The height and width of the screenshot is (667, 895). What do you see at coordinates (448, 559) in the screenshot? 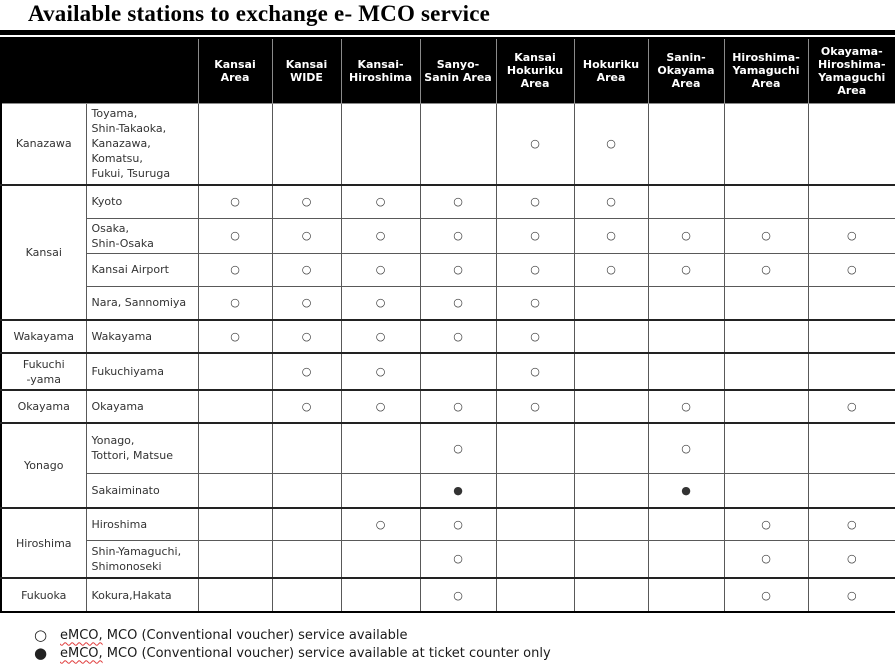
I see `table-row: Shin-Yamaguchi, Shimonoseki ○ ○ ○` at bounding box center [448, 559].